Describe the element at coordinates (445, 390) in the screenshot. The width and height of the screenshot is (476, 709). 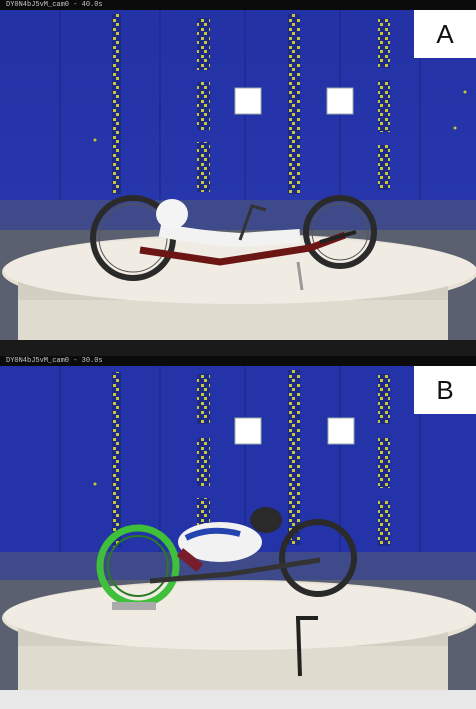
I see `panel-label: B` at that location.